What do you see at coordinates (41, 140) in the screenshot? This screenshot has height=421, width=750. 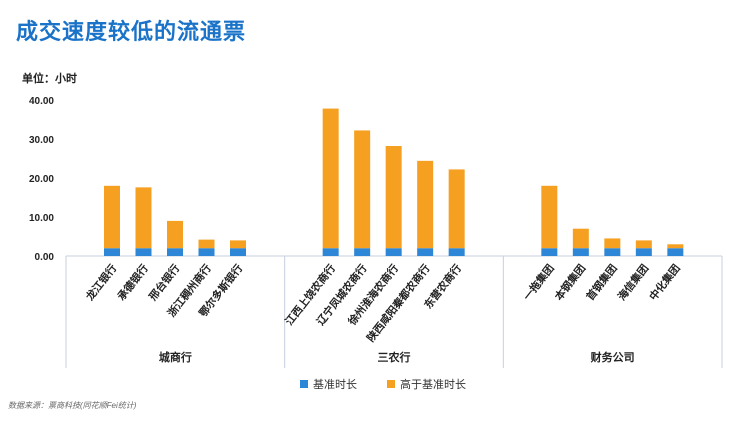 I see `y-tick-label: 30.00` at bounding box center [41, 140].